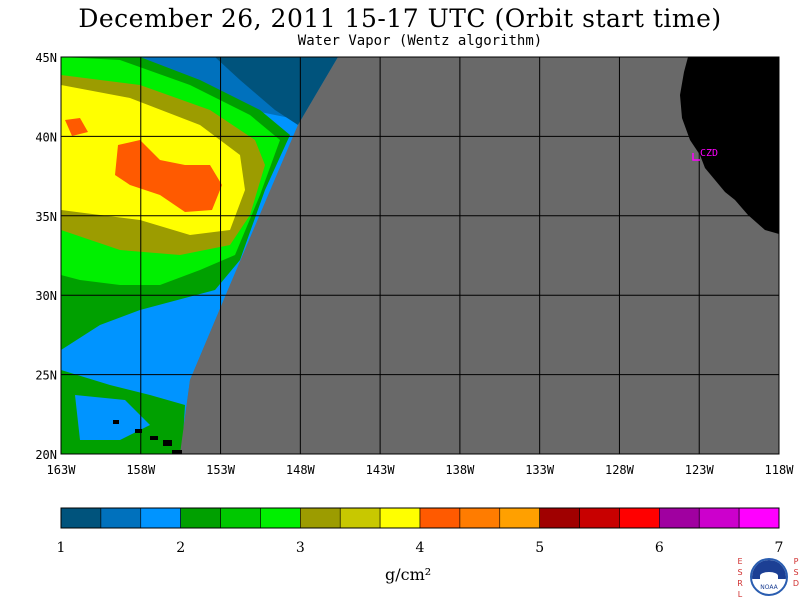 The width and height of the screenshot is (800, 600). I want to click on station-marker-icon, so click(696, 157).